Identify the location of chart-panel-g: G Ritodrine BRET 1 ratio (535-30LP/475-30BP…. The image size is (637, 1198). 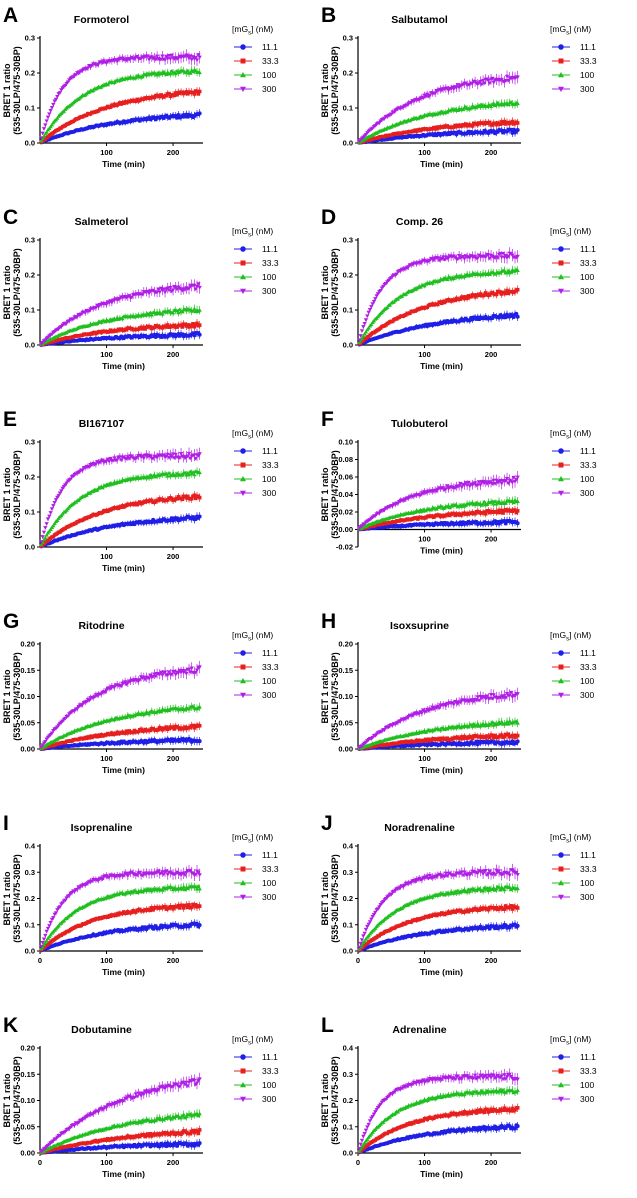
(140, 692).